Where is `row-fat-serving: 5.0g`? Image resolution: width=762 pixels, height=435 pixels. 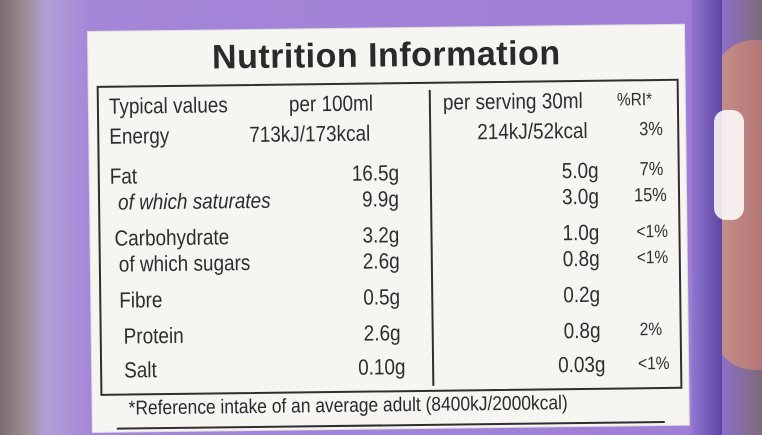
row-fat-serving: 5.0g is located at coordinates (580, 170).